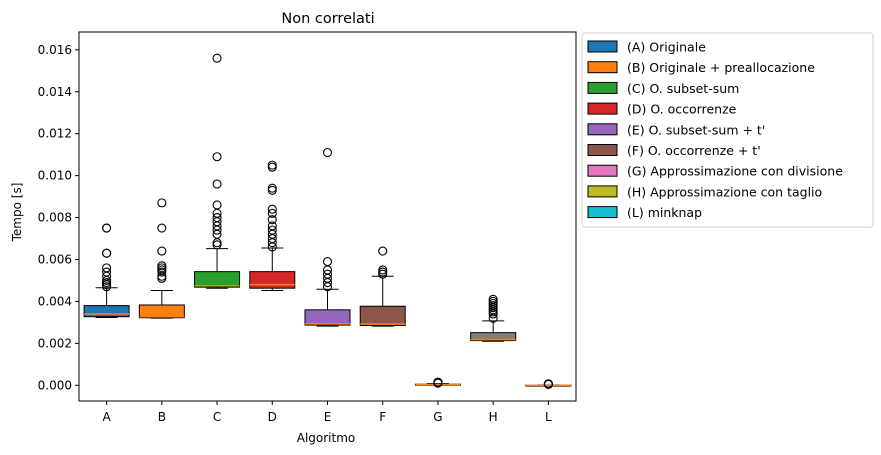 This screenshot has height=455, width=881. I want to click on y-tick-label: 0.016, so click(55, 50).